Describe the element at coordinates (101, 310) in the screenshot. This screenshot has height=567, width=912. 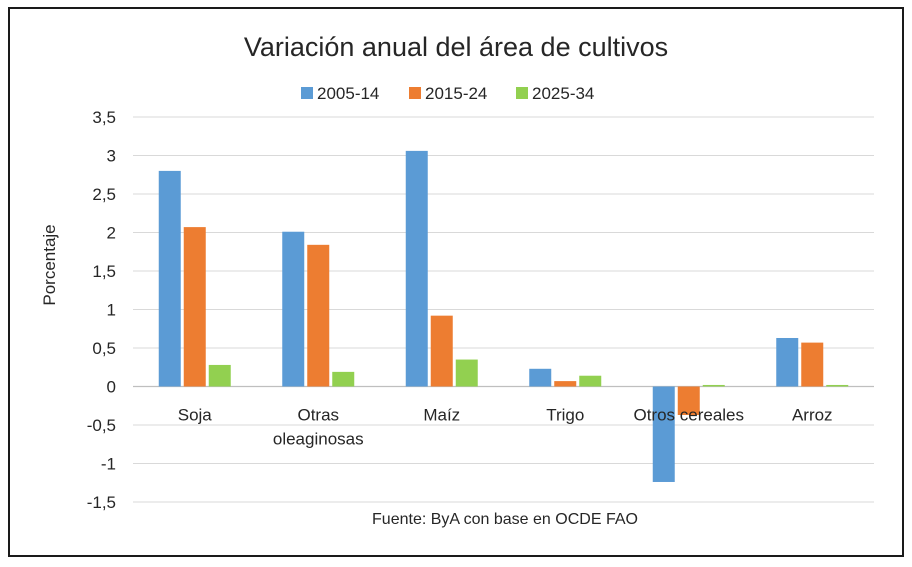
I see `y-axis-ticks: 3,5 3 2,5 2 1,5 1 0,5 0 -0,5 -1 -1,5` at that location.